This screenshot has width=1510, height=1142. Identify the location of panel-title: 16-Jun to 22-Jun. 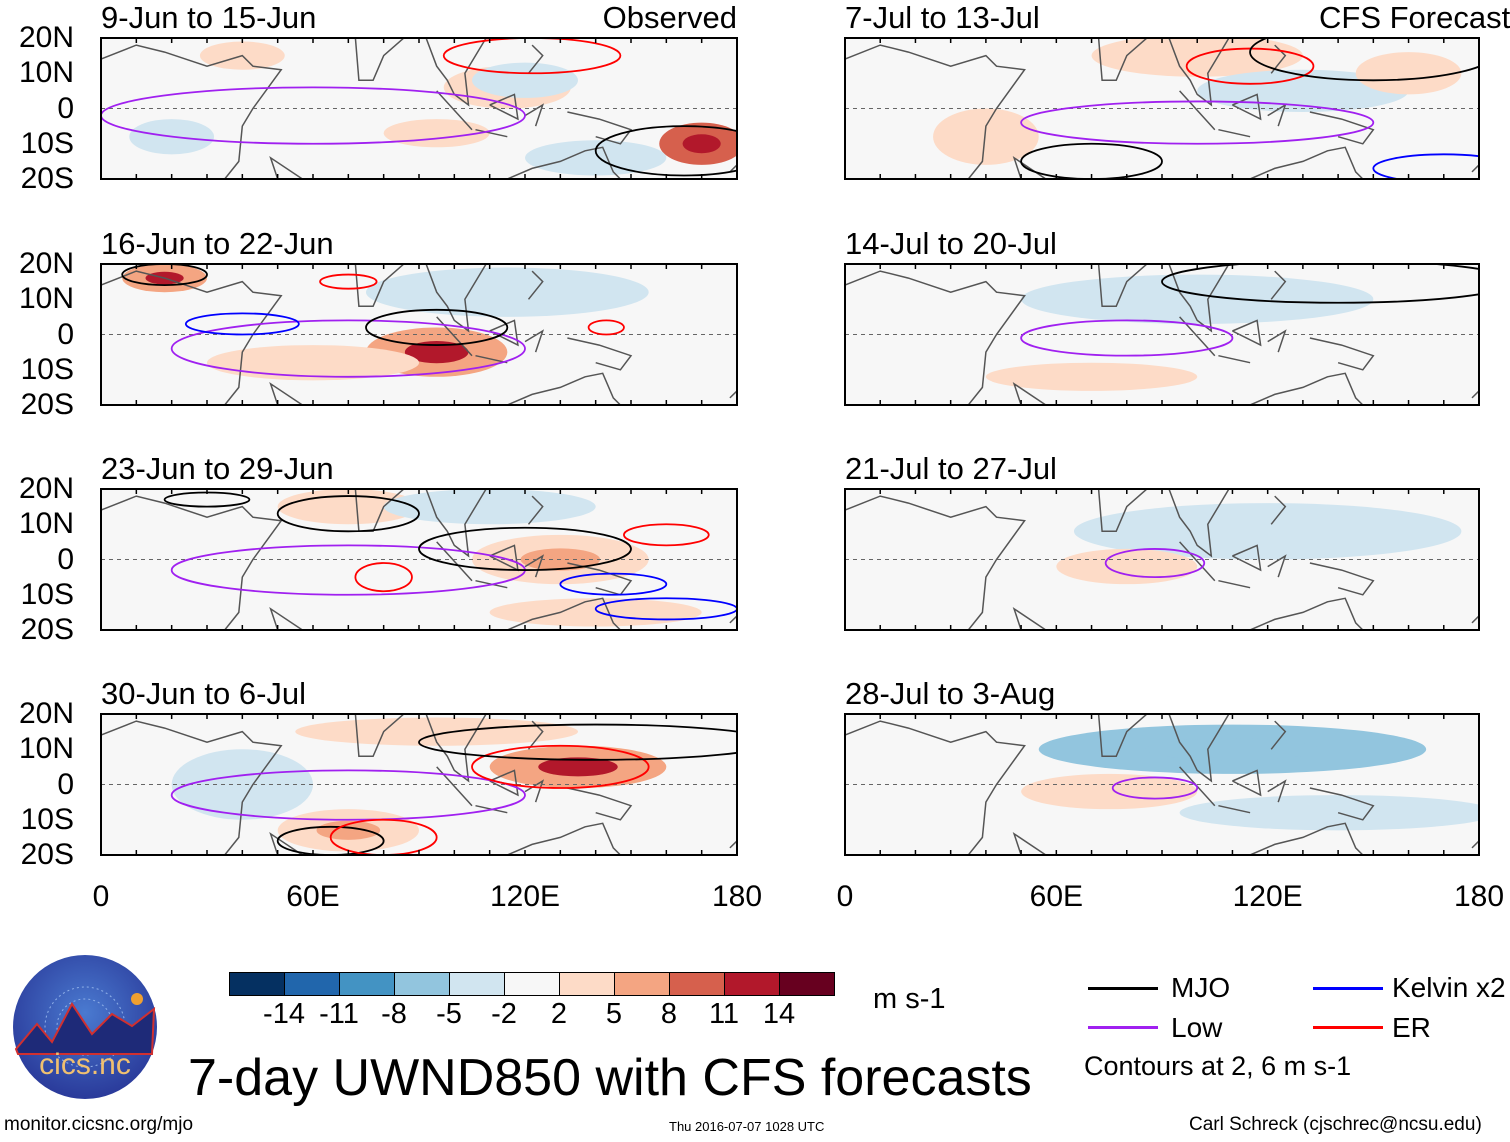
(217, 243).